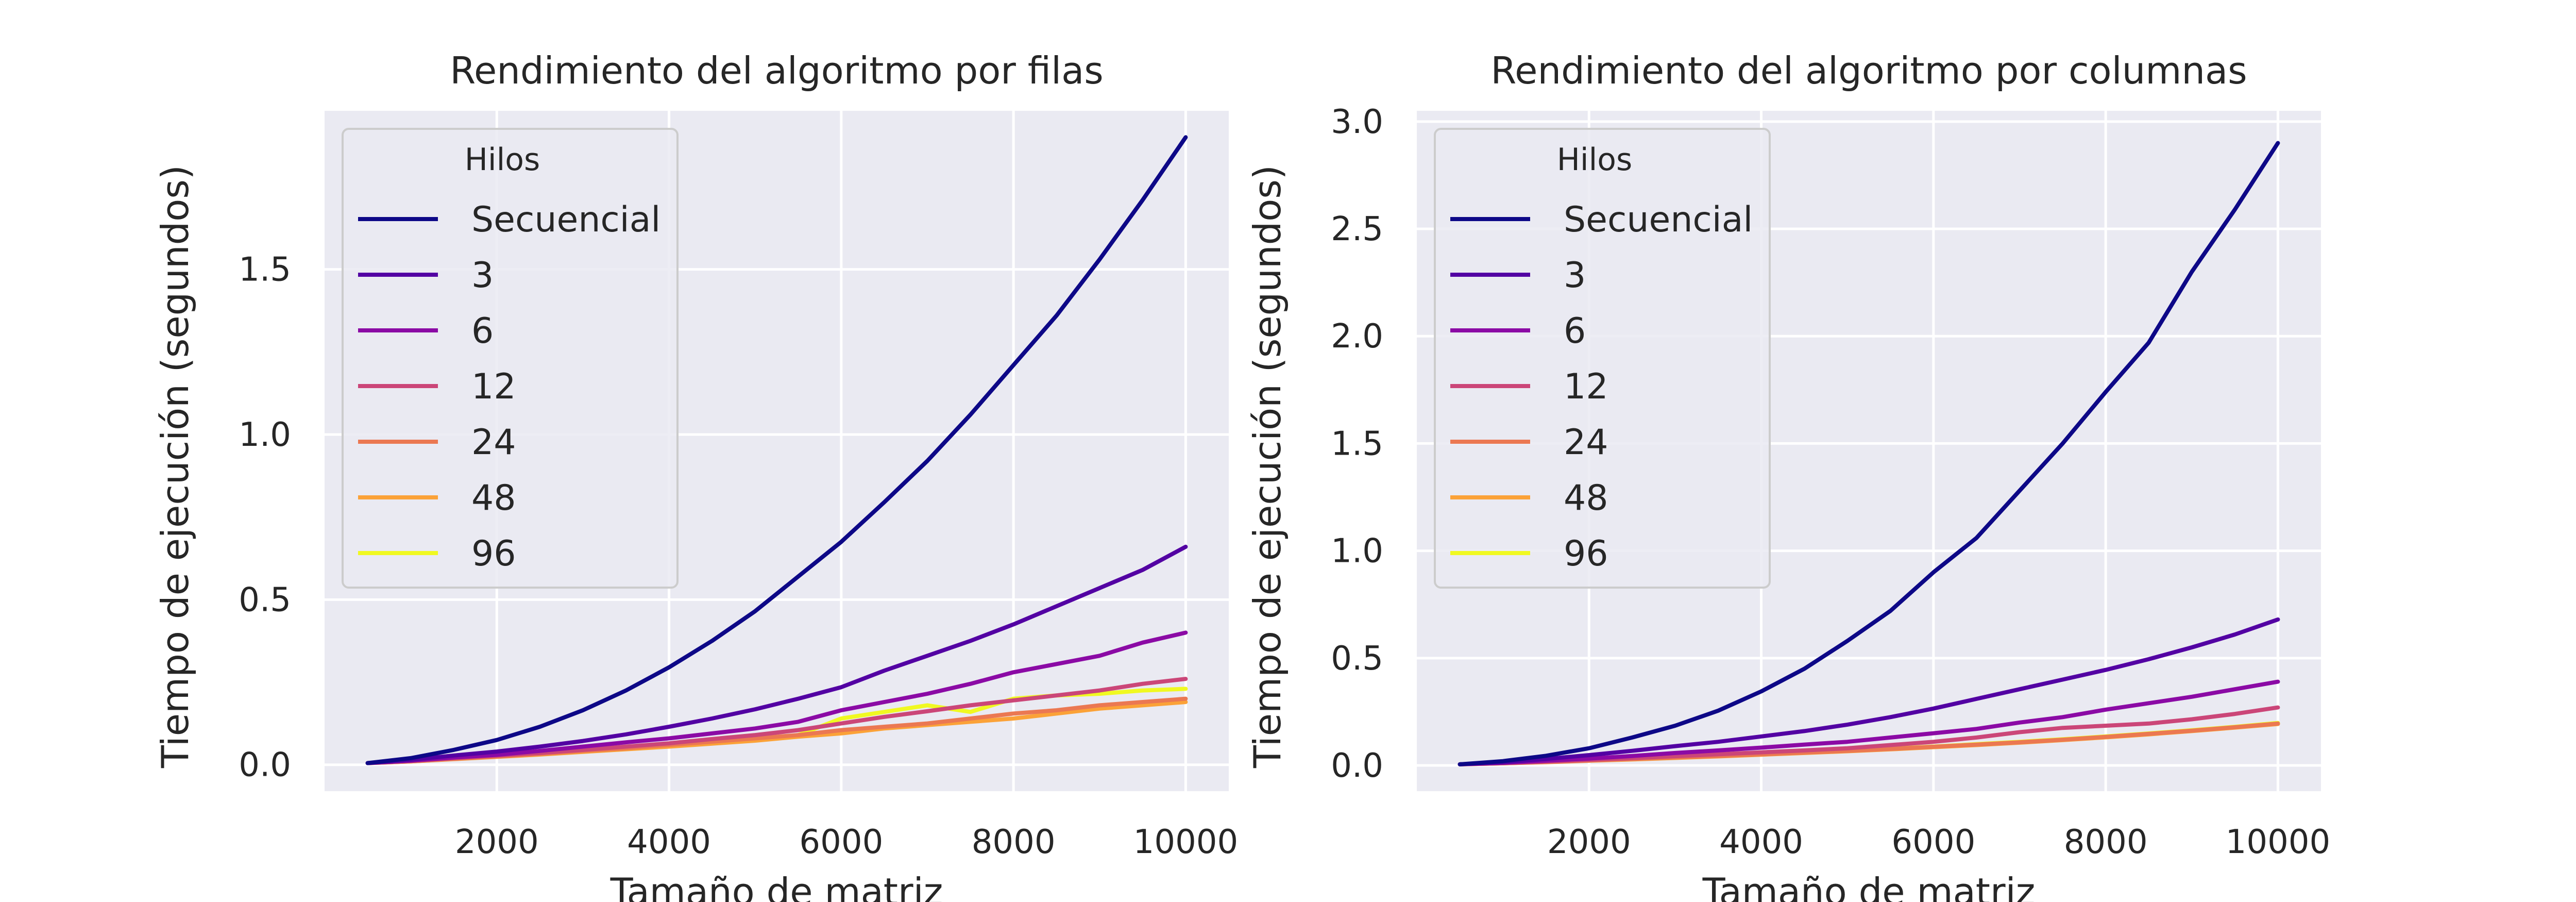  Describe the element at coordinates (1357, 122) in the screenshot. I see `y-tick-label: 3.0` at that location.